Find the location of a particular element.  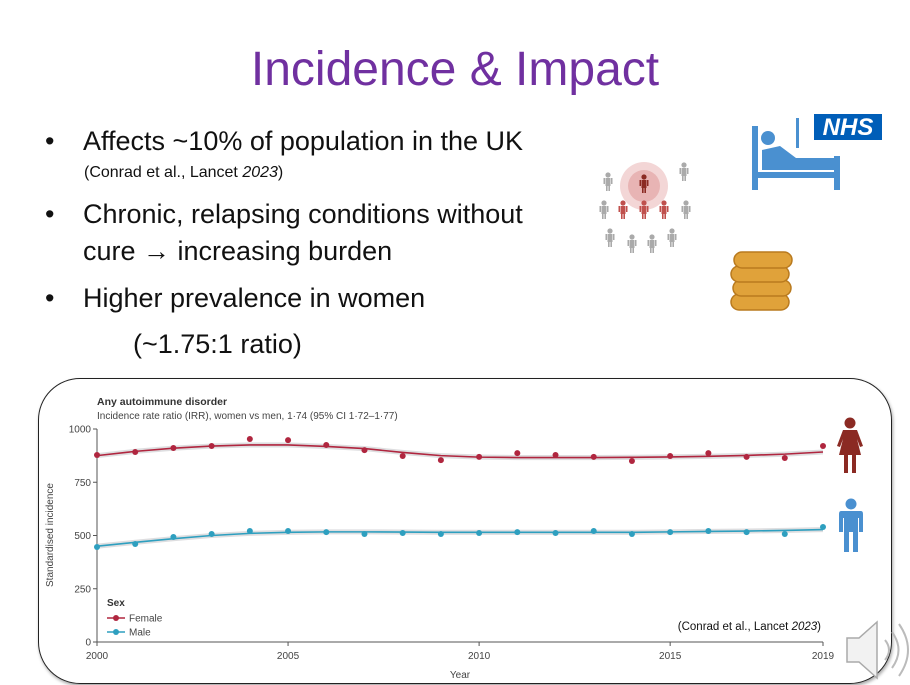

y-tick-label: 750 is located at coordinates (82, 483).